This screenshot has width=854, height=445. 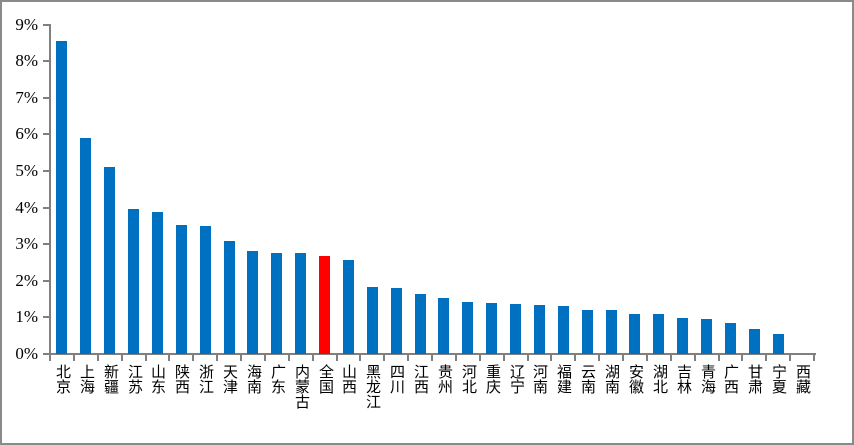 What do you see at coordinates (277, 379) in the screenshot?
I see `x-axis-category-label: 广东` at bounding box center [277, 379].